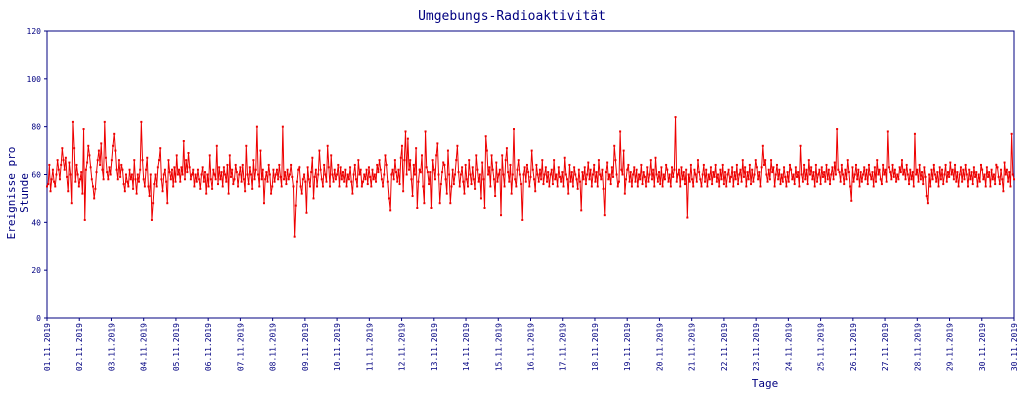 This screenshot has width=1024, height=400. Describe the element at coordinates (305, 347) in the screenshot. I see `x-tick-label: 09.11.2019` at that location.